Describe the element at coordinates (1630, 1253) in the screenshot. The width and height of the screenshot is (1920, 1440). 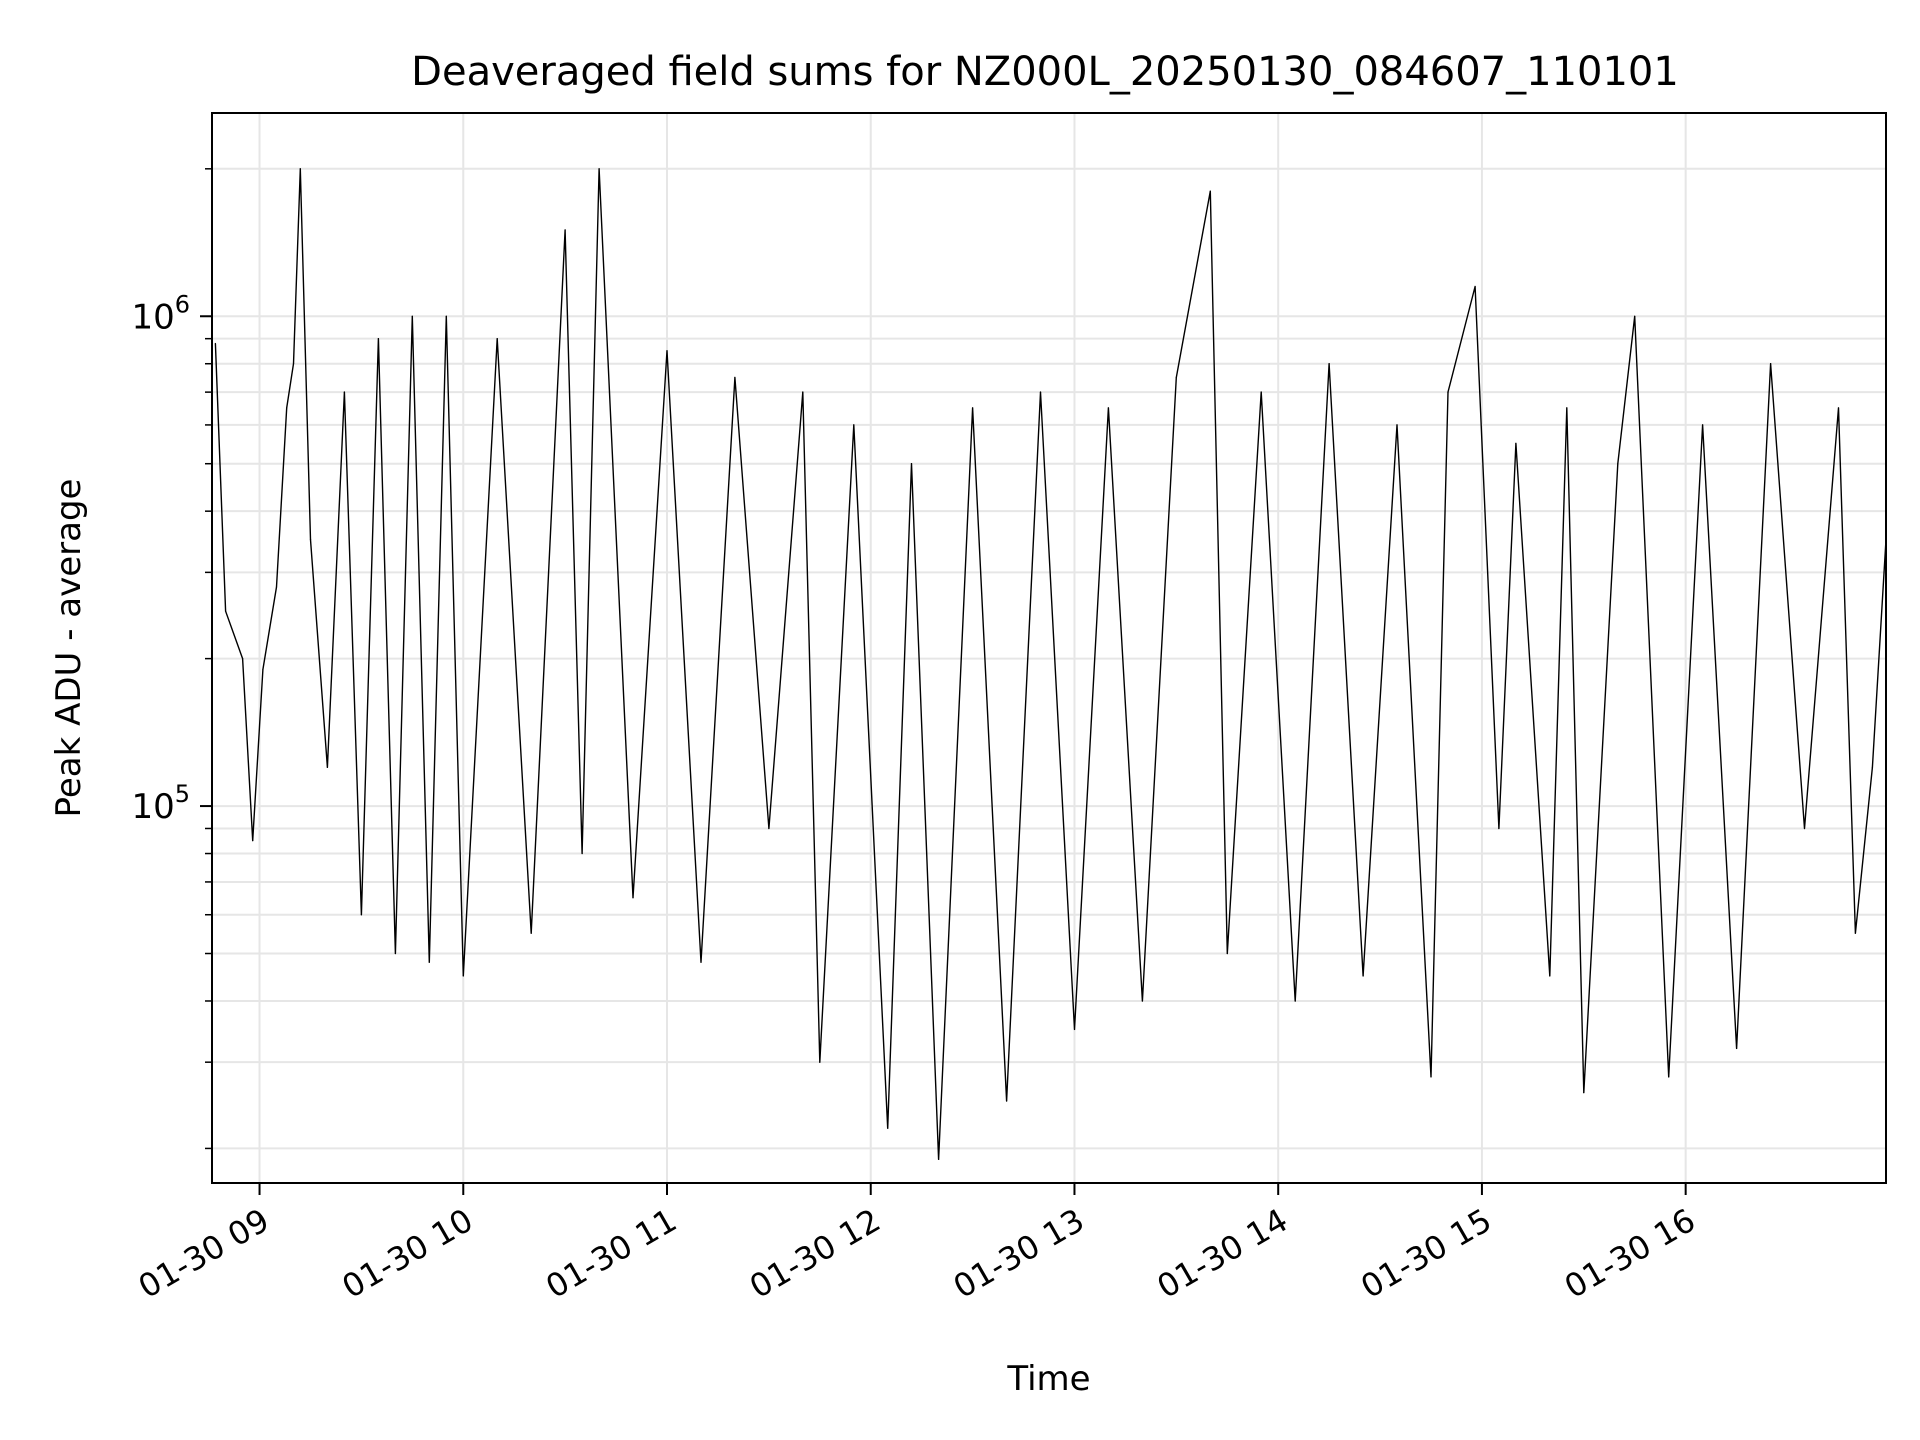
I see `x-tick-label: 01-30 16` at that location.